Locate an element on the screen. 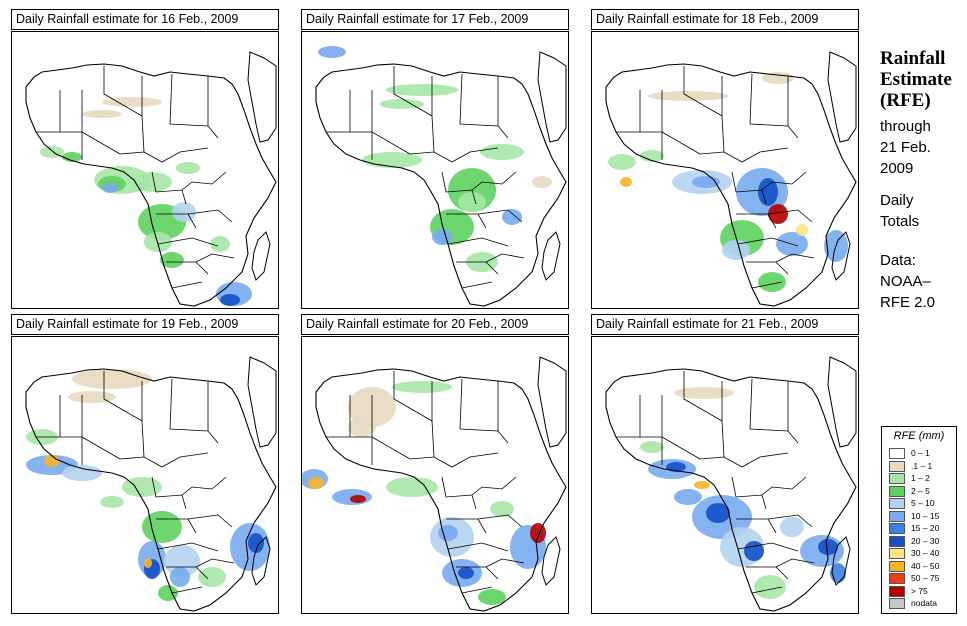  africa-map is located at coordinates (731, 484).